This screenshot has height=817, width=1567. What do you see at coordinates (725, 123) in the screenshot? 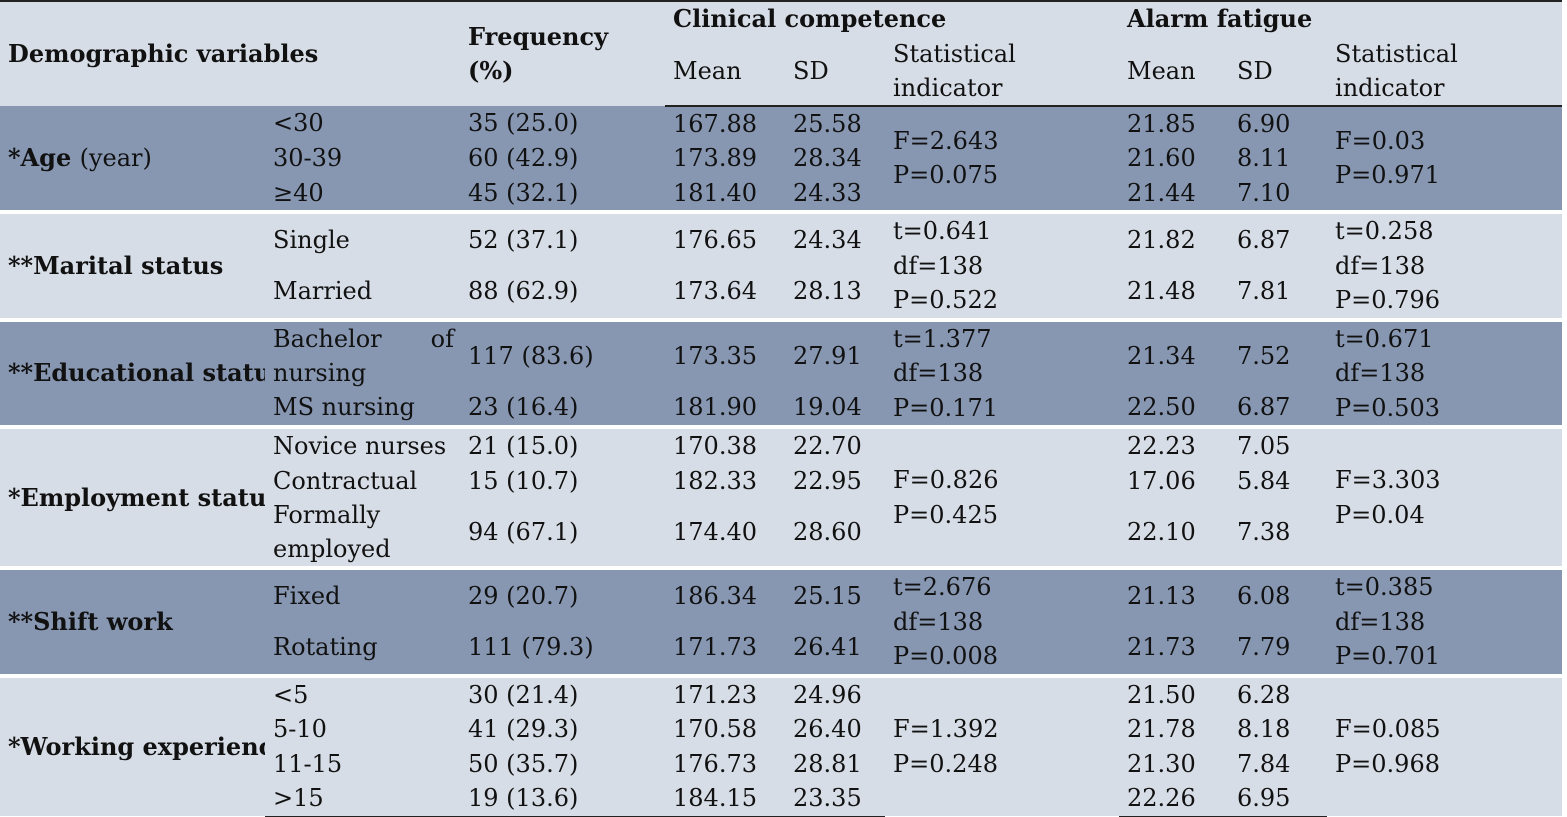
I see `cc-mean-cell: 167.88` at bounding box center [725, 123].